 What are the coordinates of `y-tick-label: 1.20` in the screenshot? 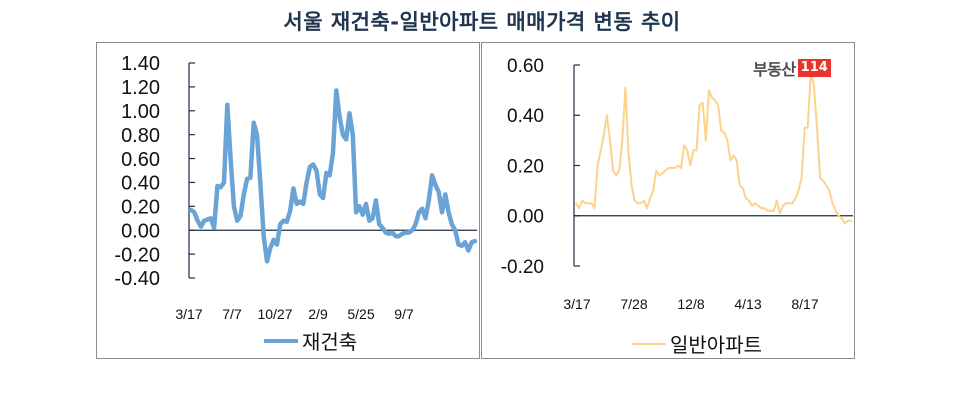 It's located at (140, 88).